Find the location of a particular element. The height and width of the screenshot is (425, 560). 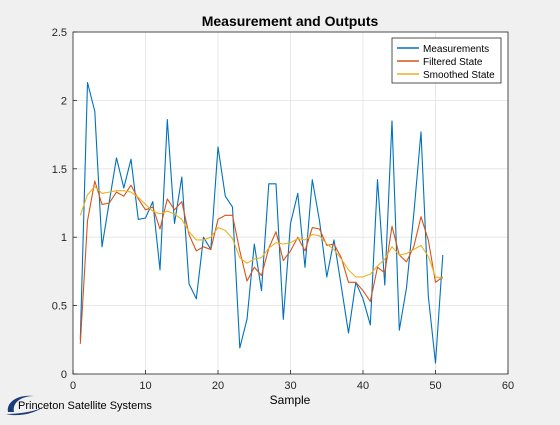

x-tick-label: 50 is located at coordinates (435, 386).